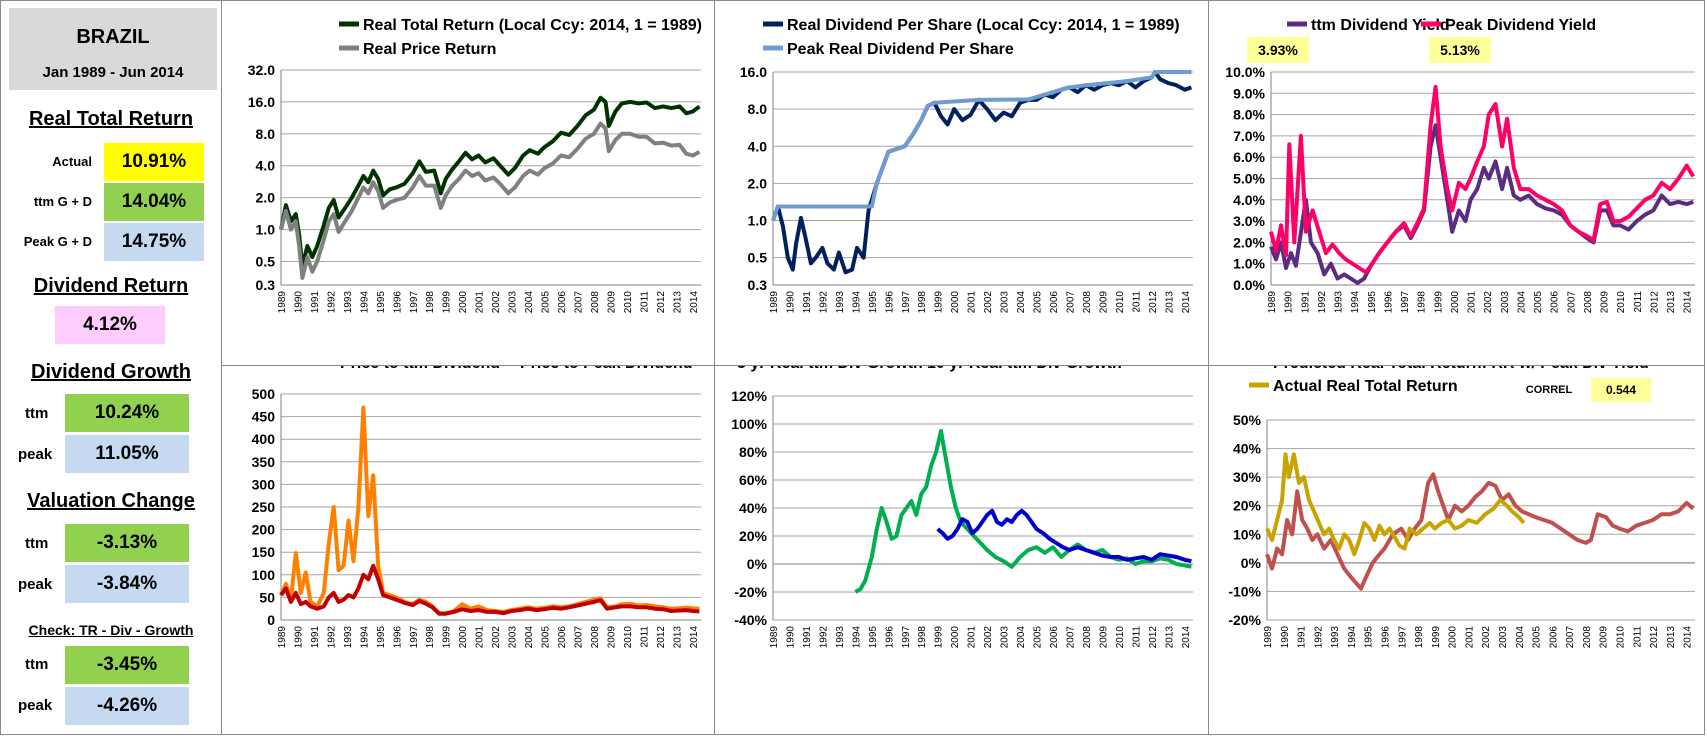 The width and height of the screenshot is (1707, 737). What do you see at coordinates (348, 637) in the screenshot?
I see `x-tick-label: 1993` at bounding box center [348, 637].